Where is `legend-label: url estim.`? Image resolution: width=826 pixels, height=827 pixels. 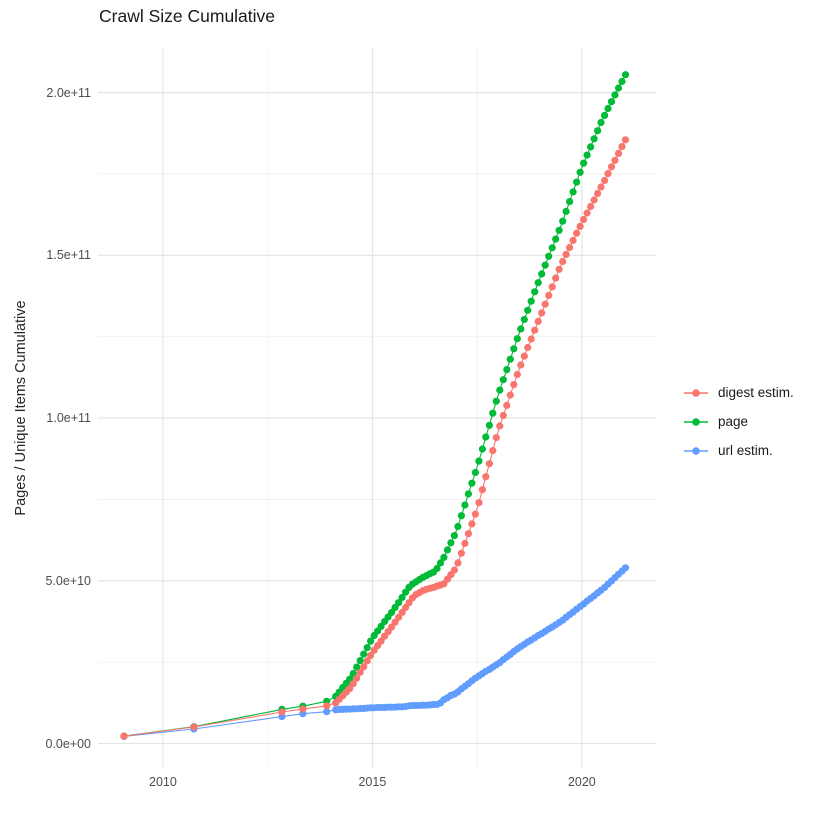 legend-label: url estim. is located at coordinates (745, 450).